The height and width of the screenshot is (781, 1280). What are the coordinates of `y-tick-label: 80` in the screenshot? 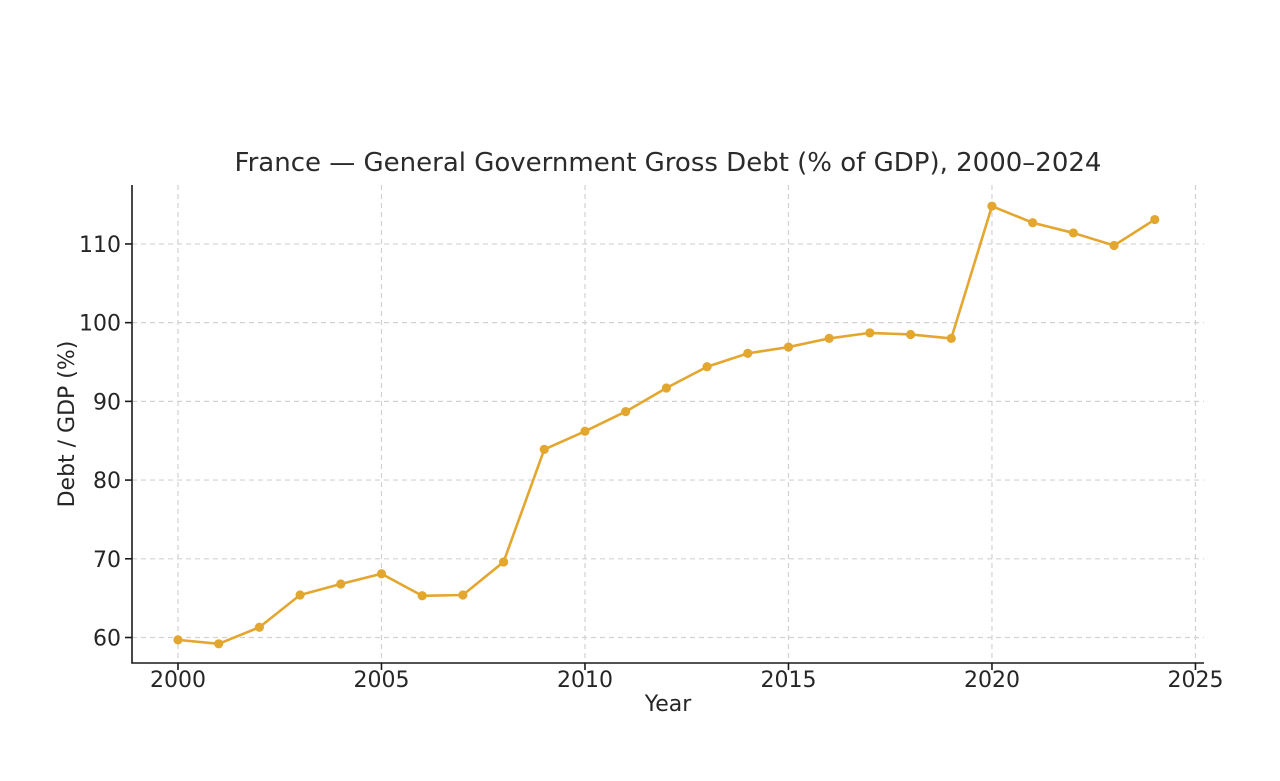 It's located at (107, 481).